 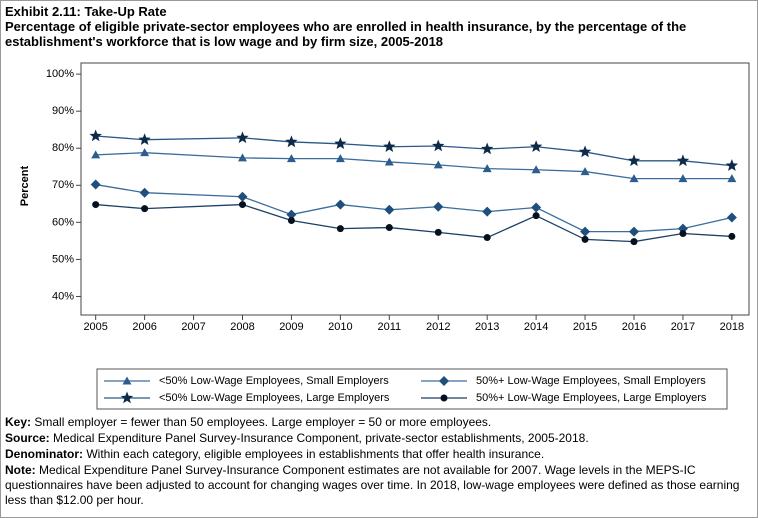 I want to click on title: Exhibit 2.11: Take-Up Rate, so click(x=86, y=11).